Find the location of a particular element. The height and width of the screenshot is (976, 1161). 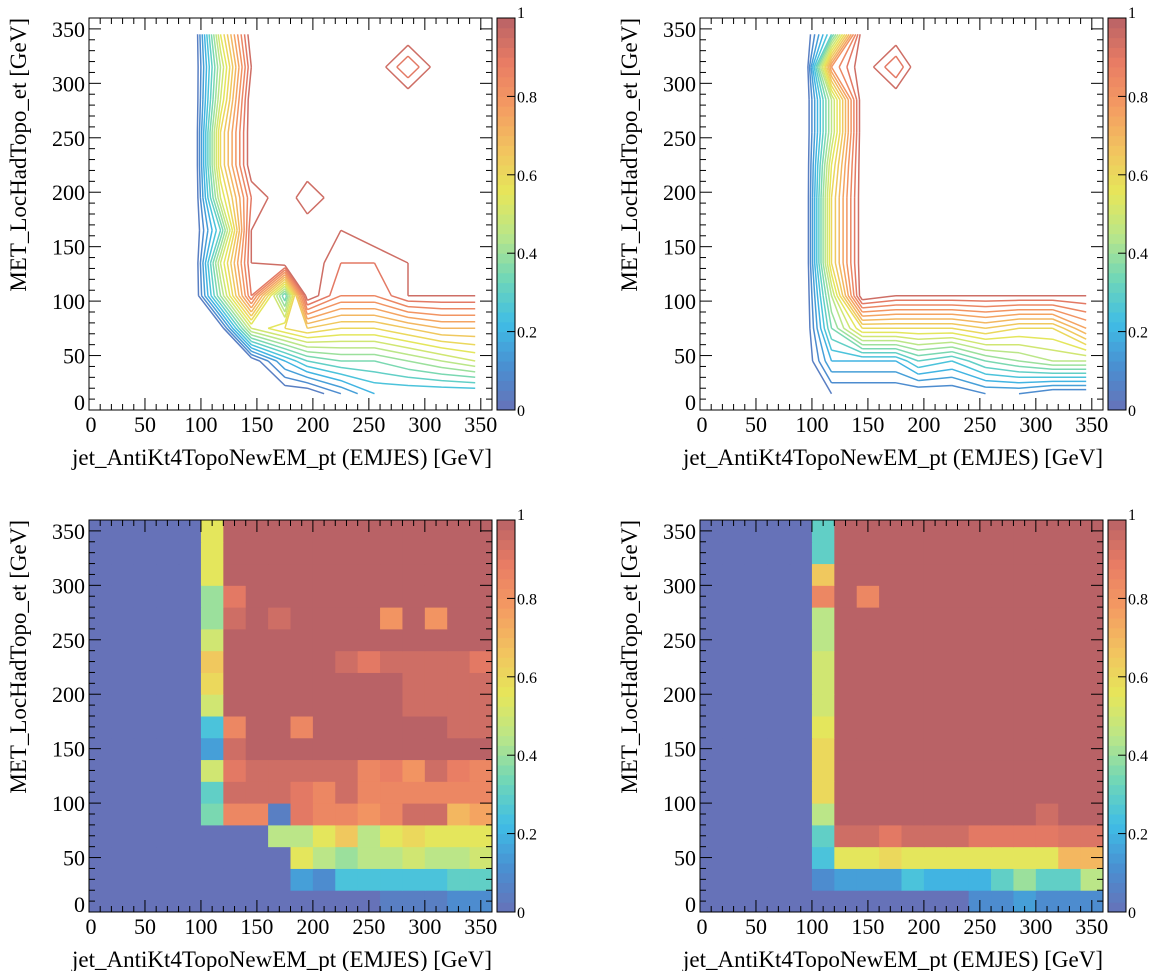

x-tick-label: 200 is located at coordinates (923, 926).